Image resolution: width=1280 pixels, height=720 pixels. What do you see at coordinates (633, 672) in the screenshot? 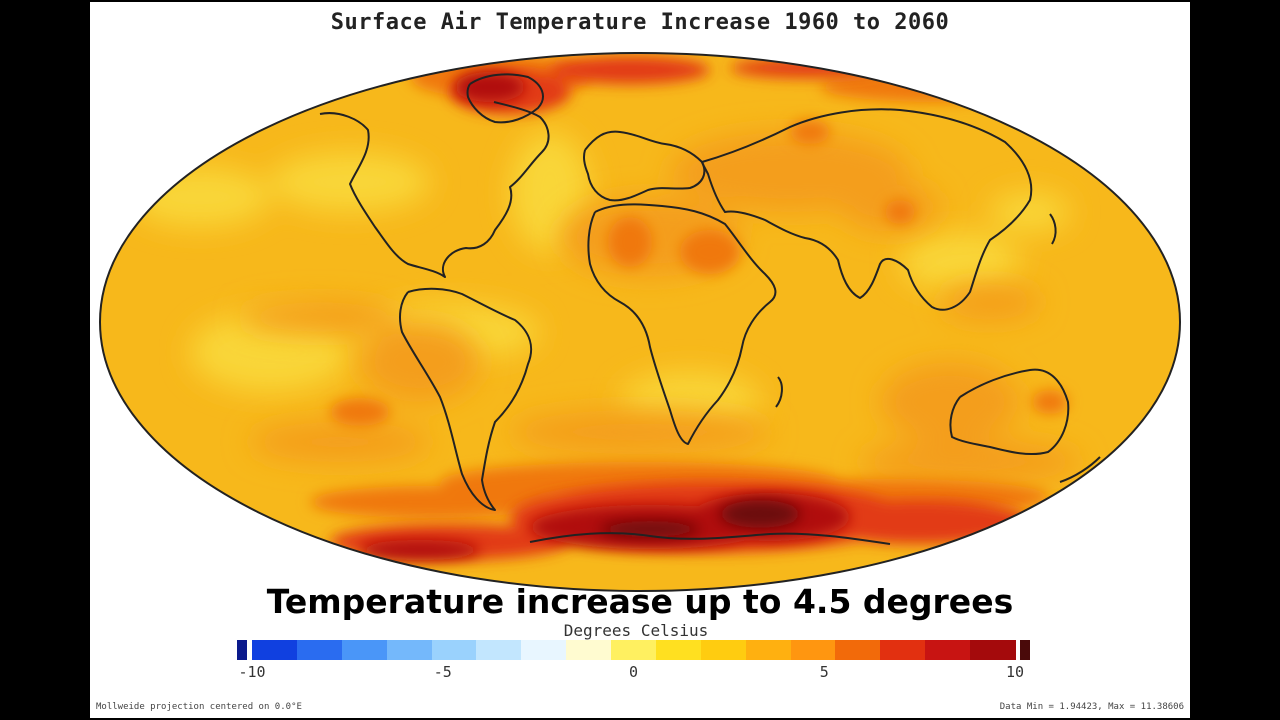
I see `color-scale-tick-label: 0` at bounding box center [633, 672].